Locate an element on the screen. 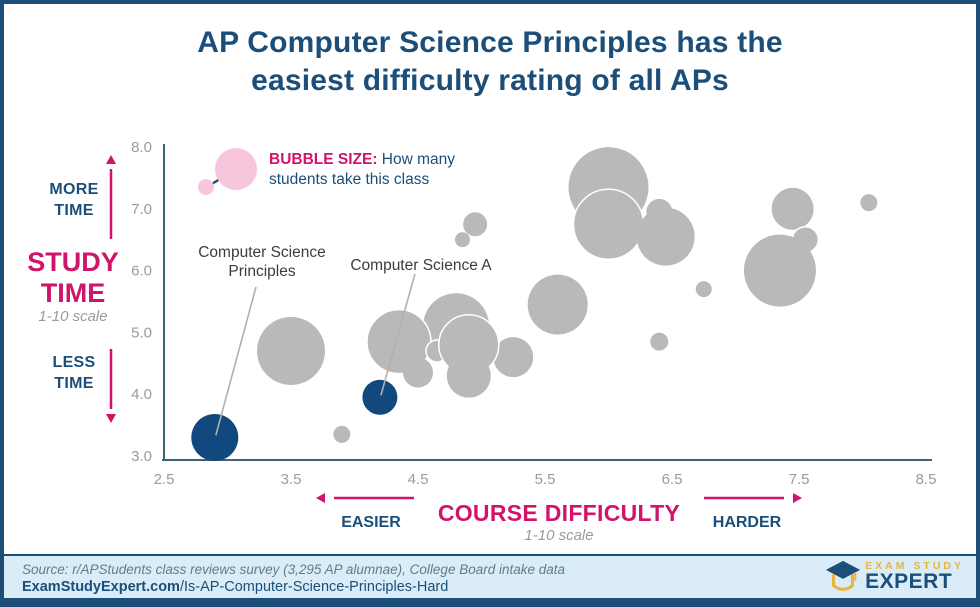 Image resolution: width=980 pixels, height=607 pixels. y-axis-scale-note: 1-10 scale is located at coordinates (73, 316).